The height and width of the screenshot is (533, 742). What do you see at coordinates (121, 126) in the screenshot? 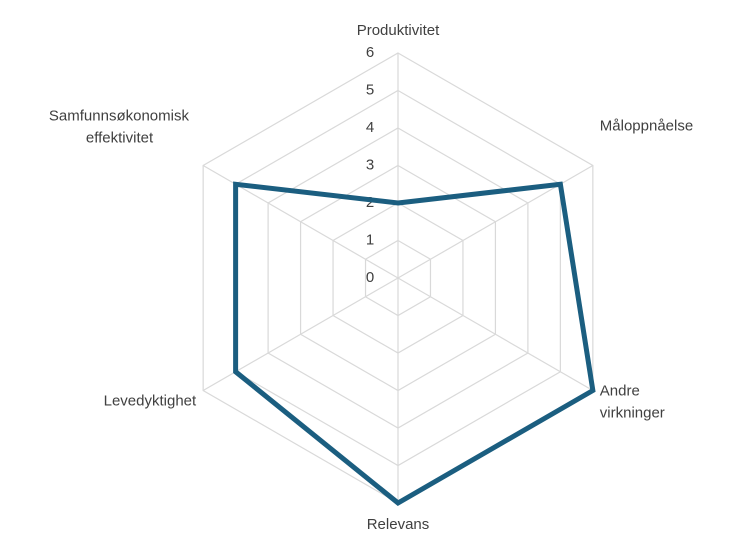
I see `category-label: Samfunnsøkonomisk effektivitet` at bounding box center [121, 126].